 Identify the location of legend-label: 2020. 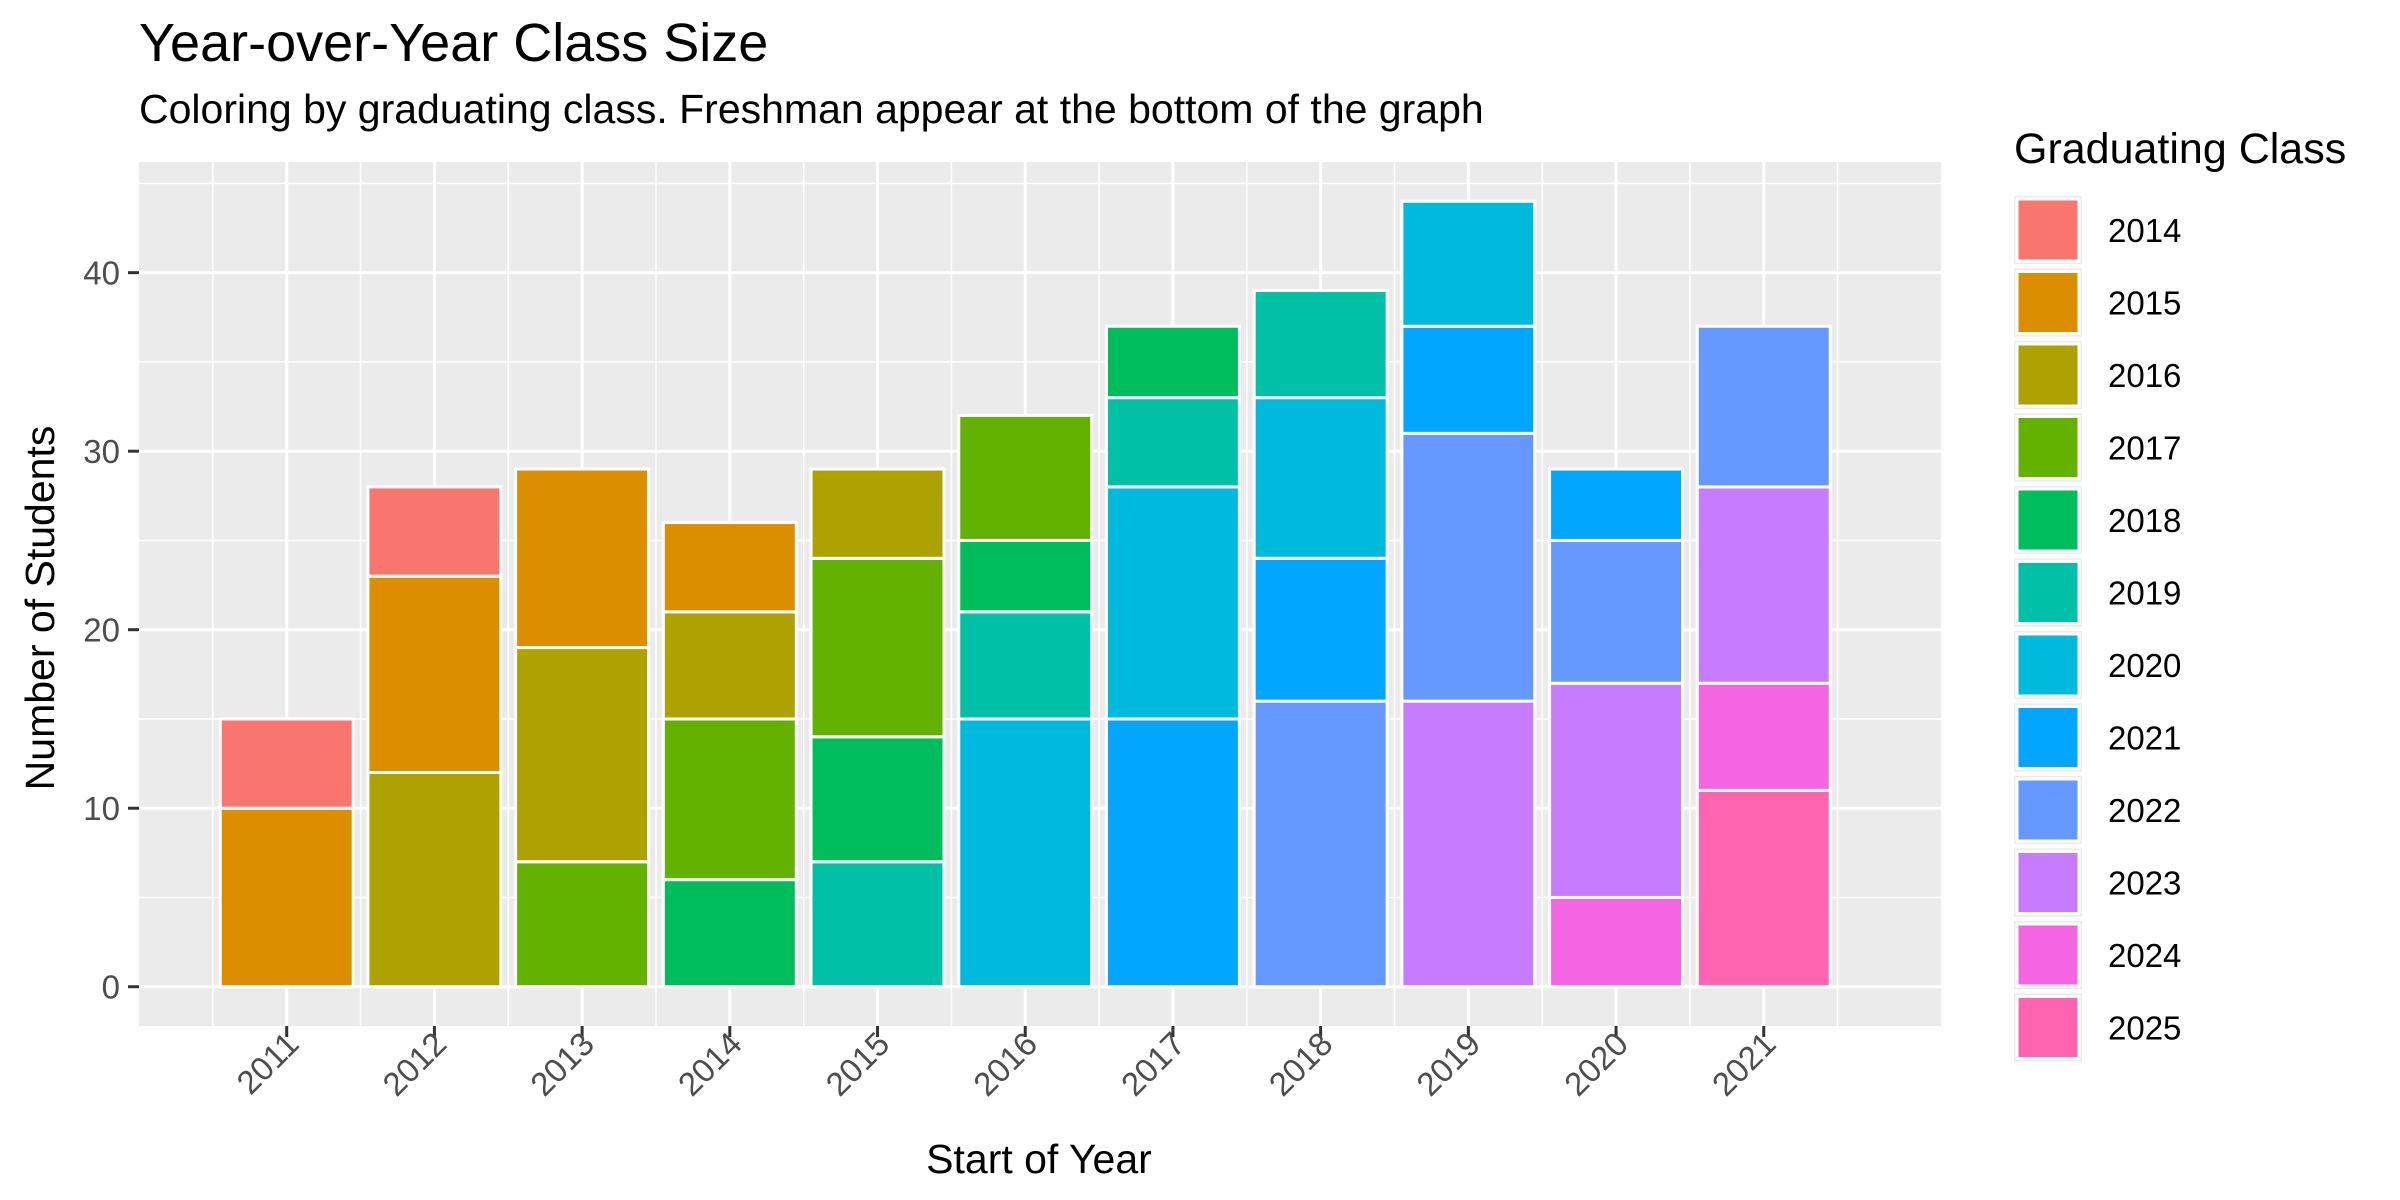
(2144, 665).